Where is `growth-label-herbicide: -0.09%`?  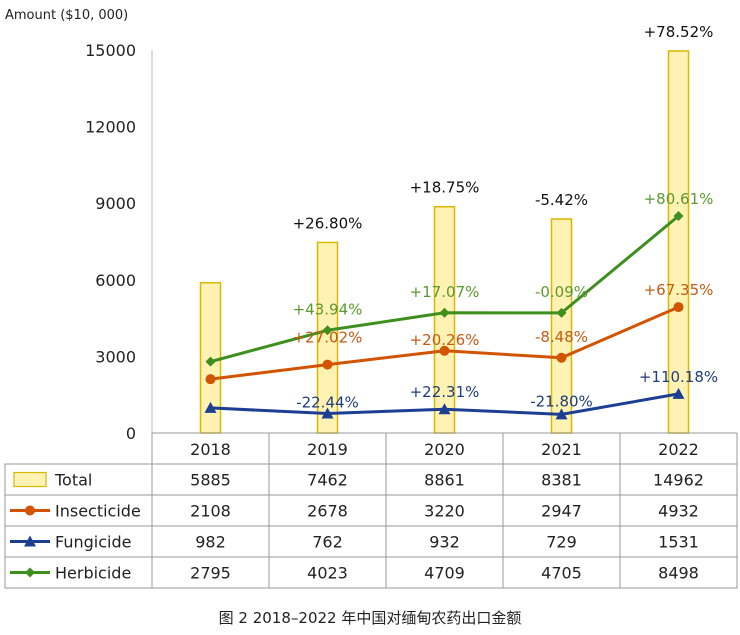 growth-label-herbicide: -0.09% is located at coordinates (561, 292).